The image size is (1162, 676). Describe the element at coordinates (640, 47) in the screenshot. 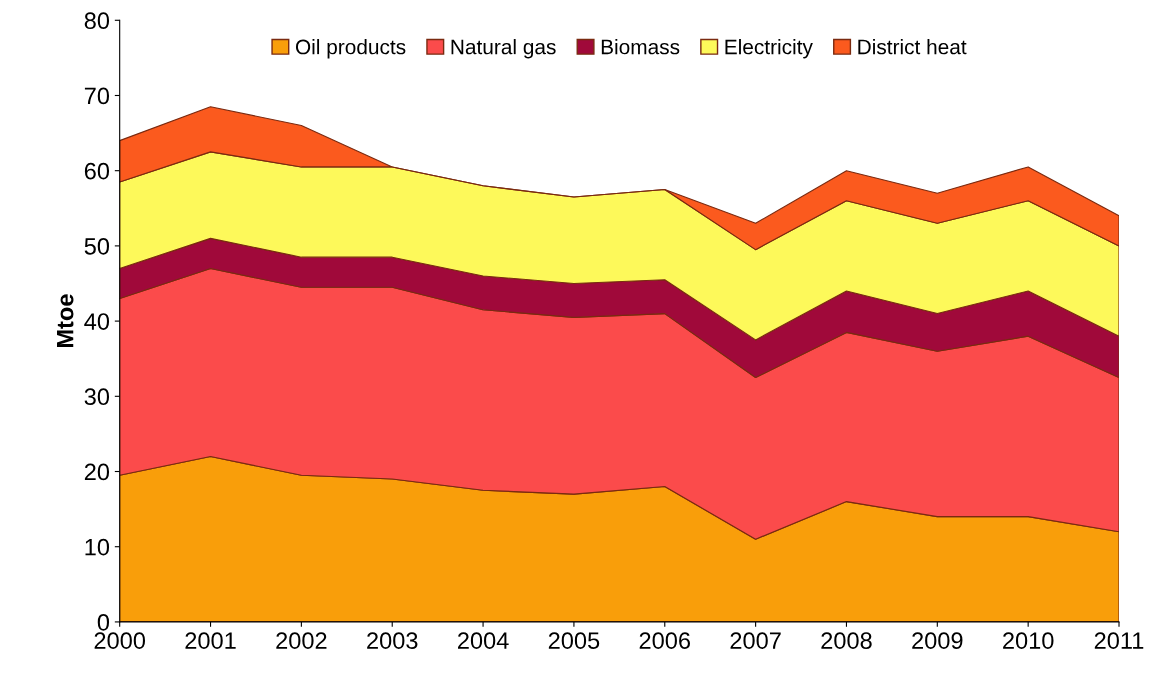

I see `legend-label: Biomass` at that location.